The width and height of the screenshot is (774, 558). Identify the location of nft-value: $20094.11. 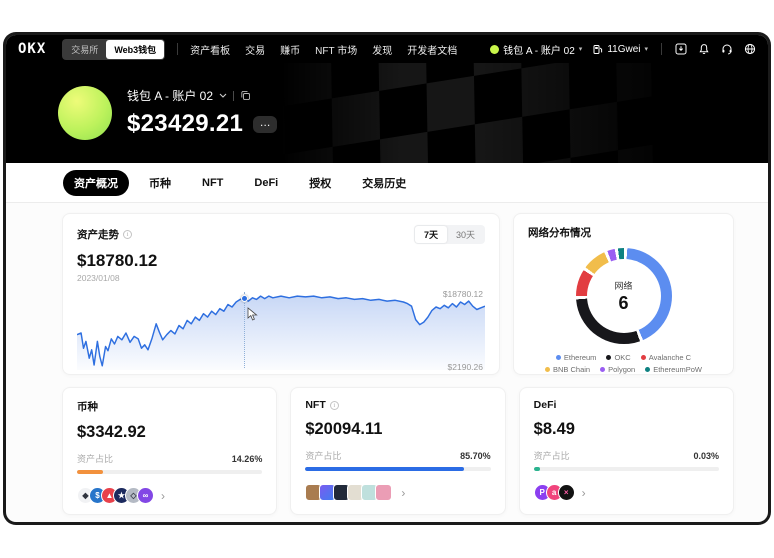
(344, 429).